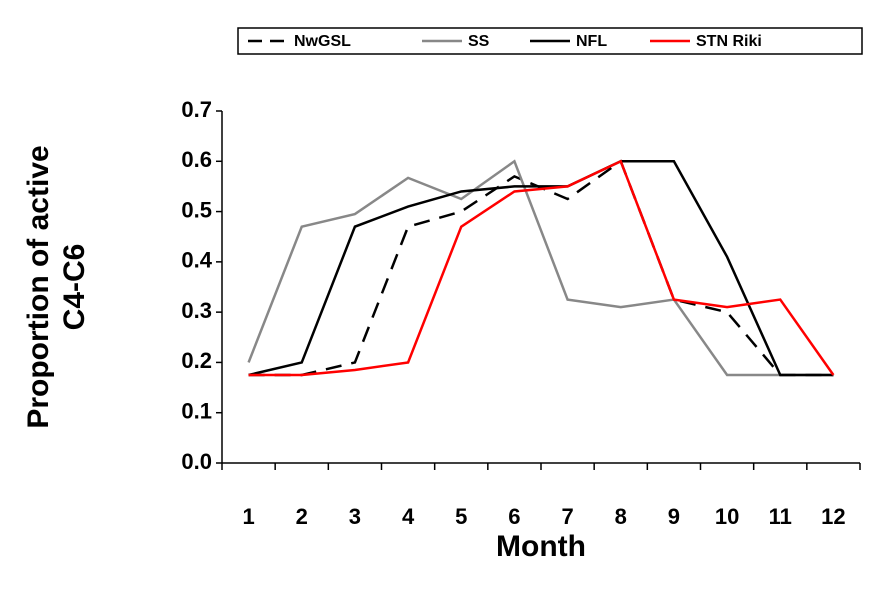 The image size is (871, 589). What do you see at coordinates (727, 516) in the screenshot?
I see `x-tick-label: 10` at bounding box center [727, 516].